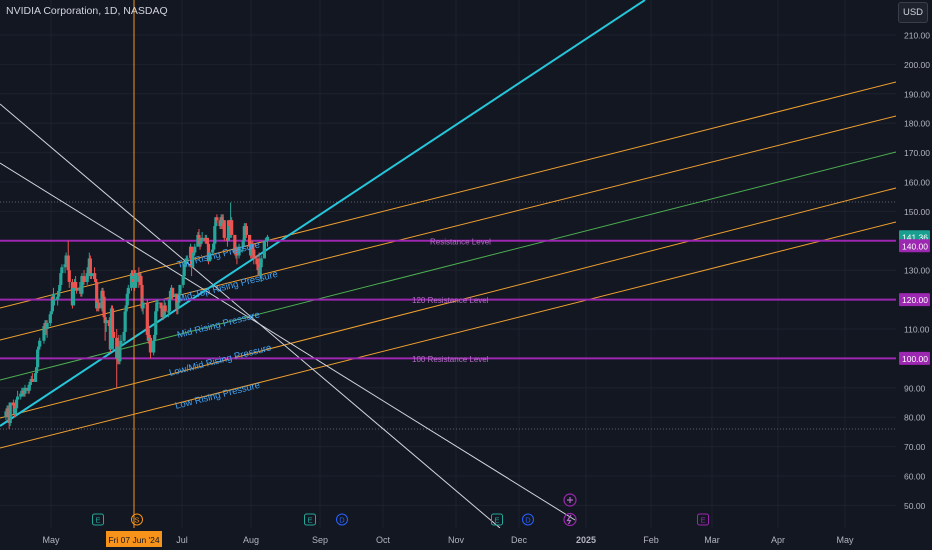 The image size is (932, 550). Describe the element at coordinates (137, 519) in the screenshot. I see `event-marker: S` at that location.